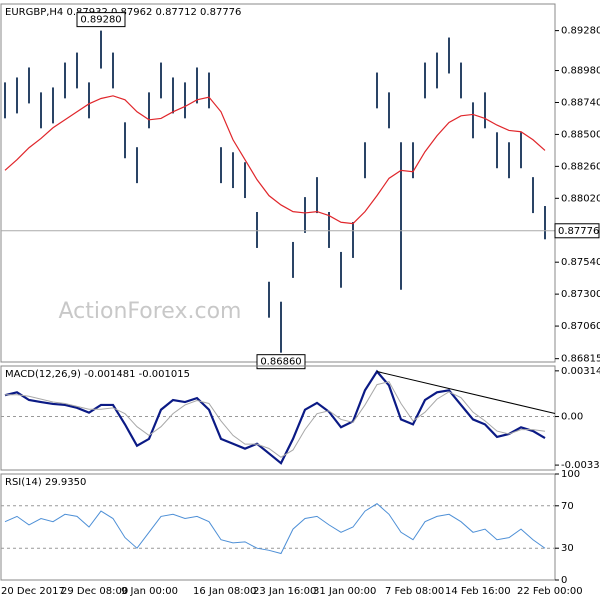 This screenshot has width=600, height=600. I want to click on y-tick-label: 0.88020, so click(580, 198).